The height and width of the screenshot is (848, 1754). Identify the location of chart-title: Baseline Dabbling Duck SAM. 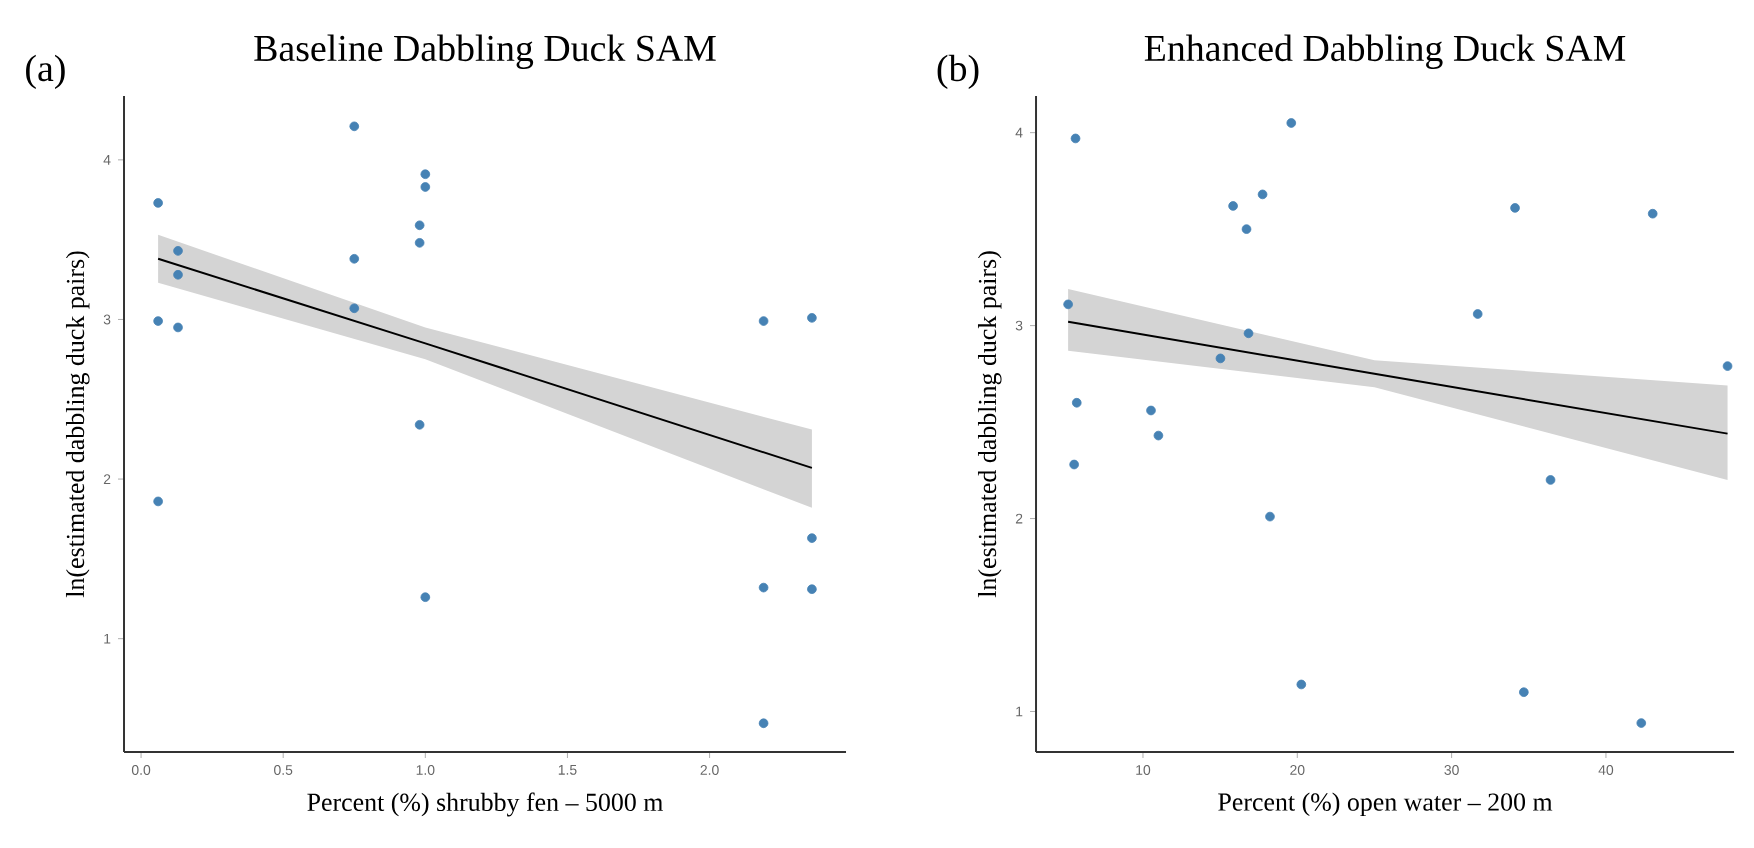
(485, 51).